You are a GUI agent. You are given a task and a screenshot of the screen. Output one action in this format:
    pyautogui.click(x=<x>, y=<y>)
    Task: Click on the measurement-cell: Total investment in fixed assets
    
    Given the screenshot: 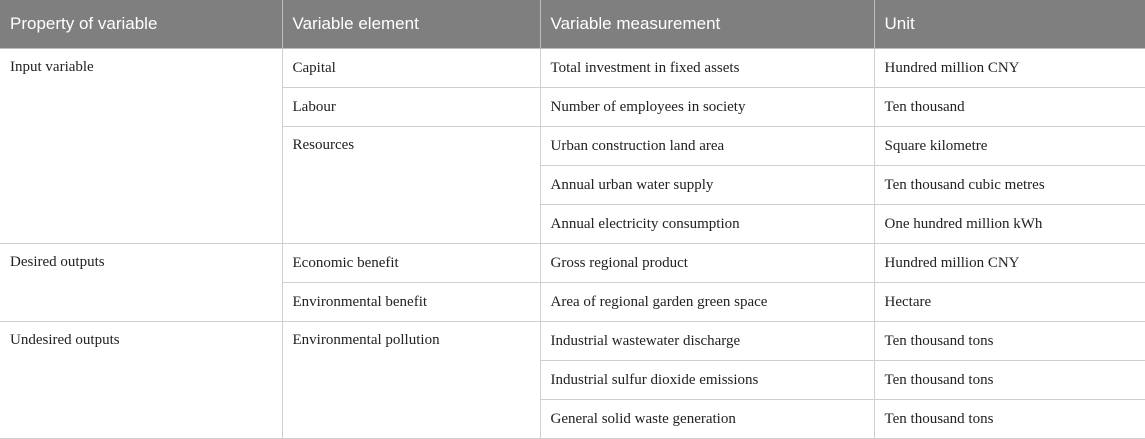 What is the action you would take?
    pyautogui.click(x=707, y=68)
    